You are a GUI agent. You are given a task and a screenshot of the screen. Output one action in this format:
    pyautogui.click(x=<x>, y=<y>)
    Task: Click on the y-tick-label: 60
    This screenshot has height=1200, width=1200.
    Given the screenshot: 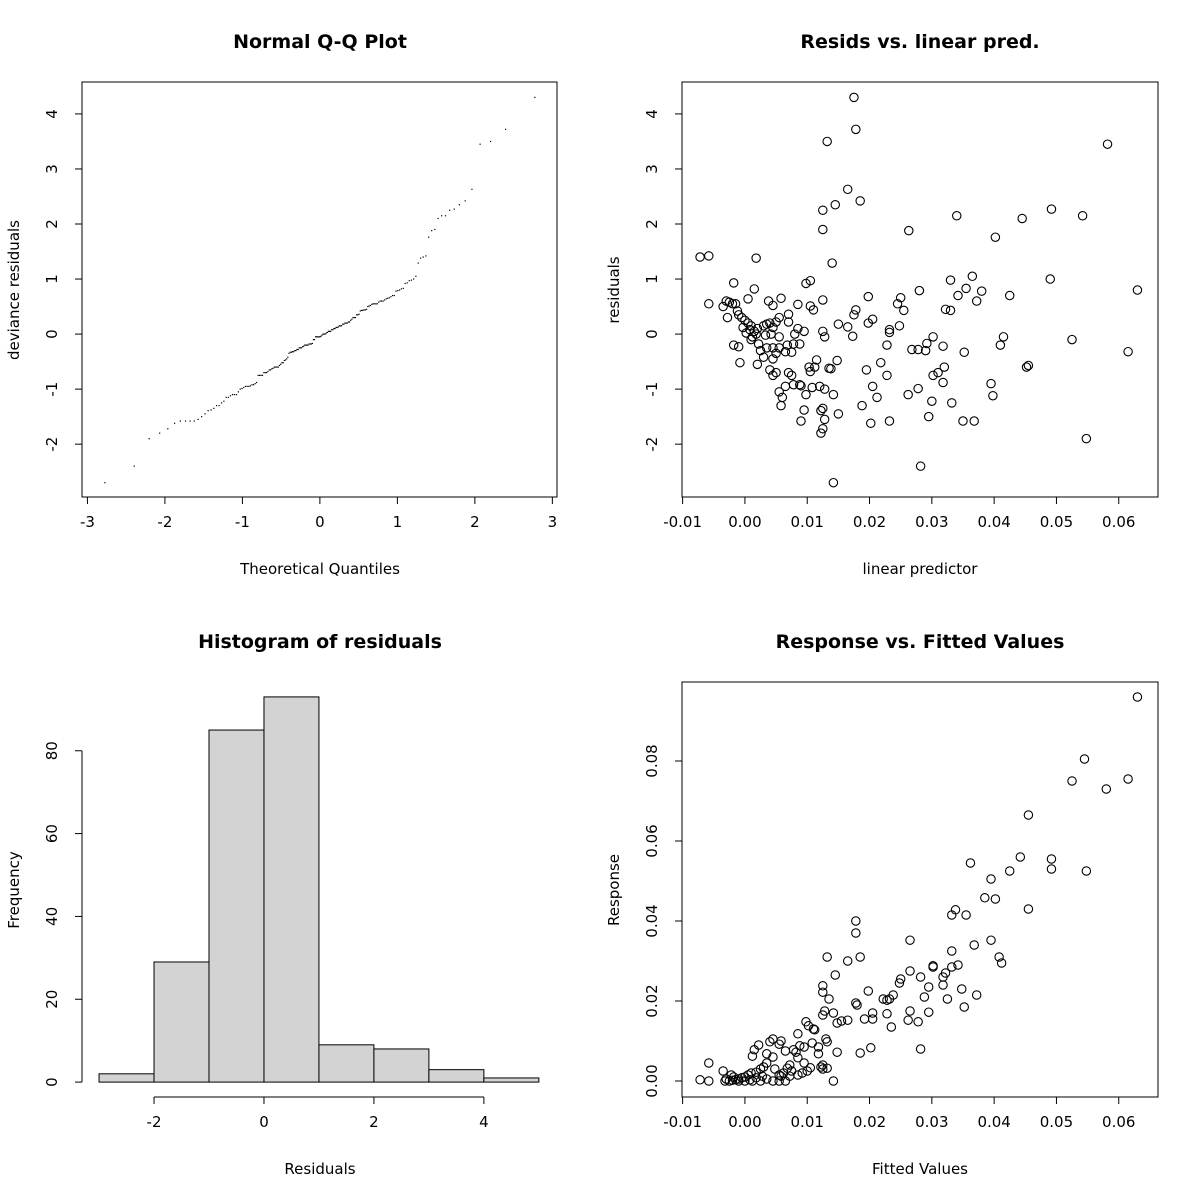 What is the action you would take?
    pyautogui.click(x=52, y=833)
    